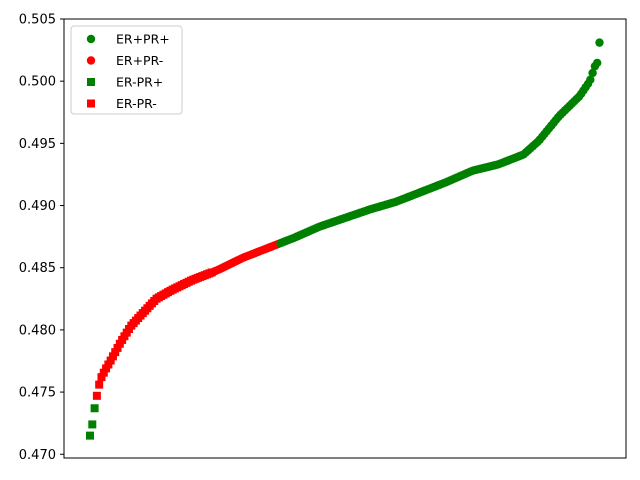 The height and width of the screenshot is (480, 640). What do you see at coordinates (37, 144) in the screenshot?
I see `y-tick-label: 0.495` at bounding box center [37, 144].